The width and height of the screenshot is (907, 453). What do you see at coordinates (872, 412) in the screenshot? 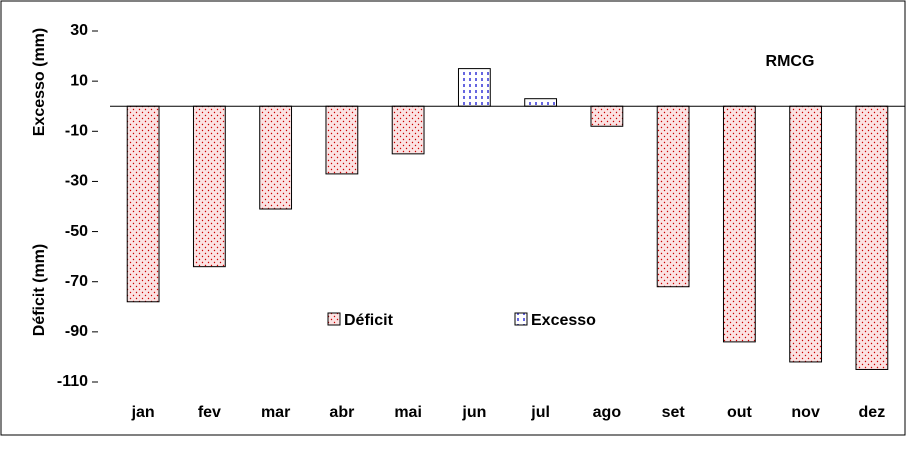
I see `x-tick-label: dez` at bounding box center [872, 412].